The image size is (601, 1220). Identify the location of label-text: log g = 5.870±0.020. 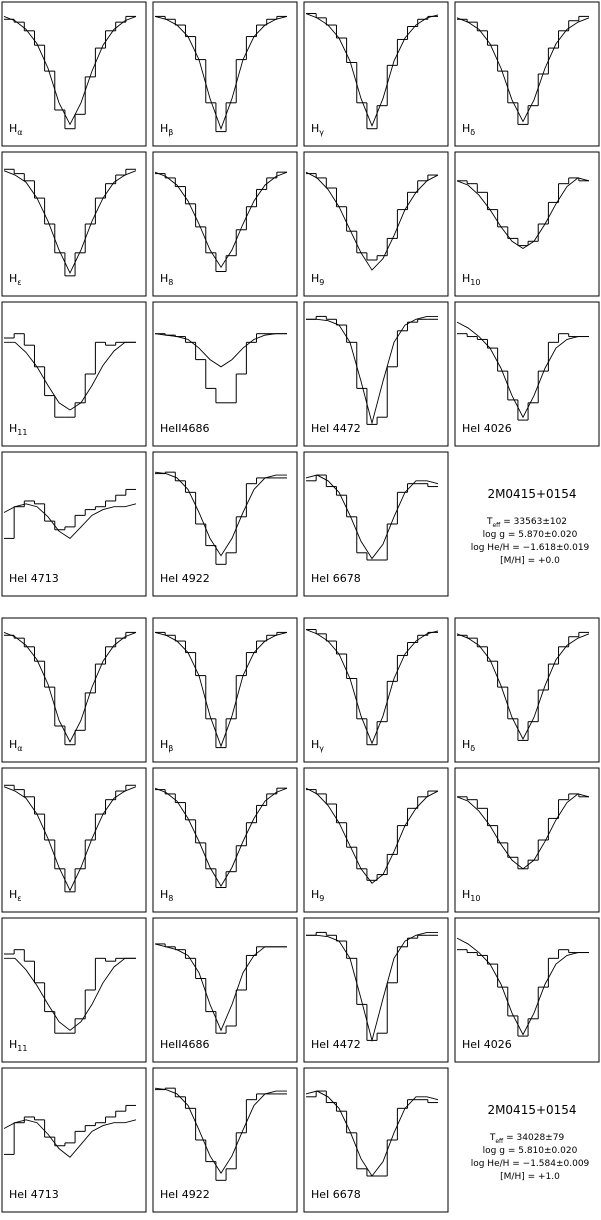
(530, 535).